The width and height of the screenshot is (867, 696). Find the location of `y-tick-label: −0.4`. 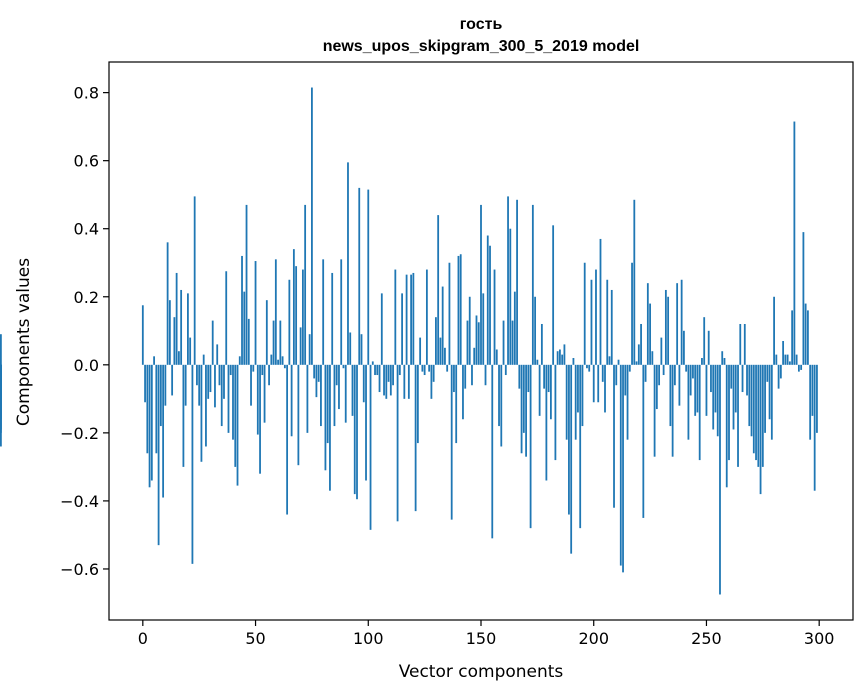

y-tick-label: −0.4 is located at coordinates (79, 501).